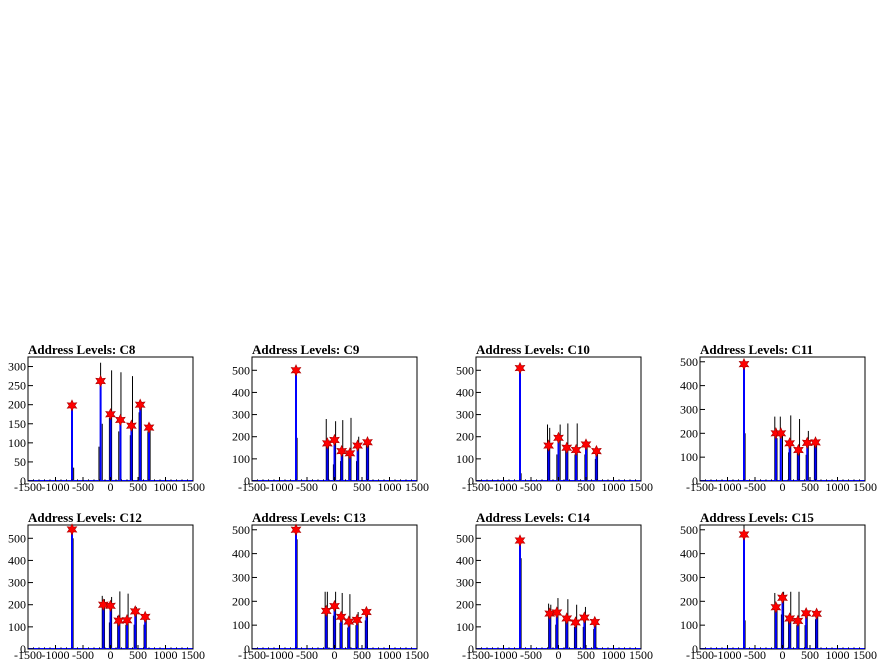  What do you see at coordinates (533, 517) in the screenshot?
I see `chart-title: Address Levels: C14` at bounding box center [533, 517].